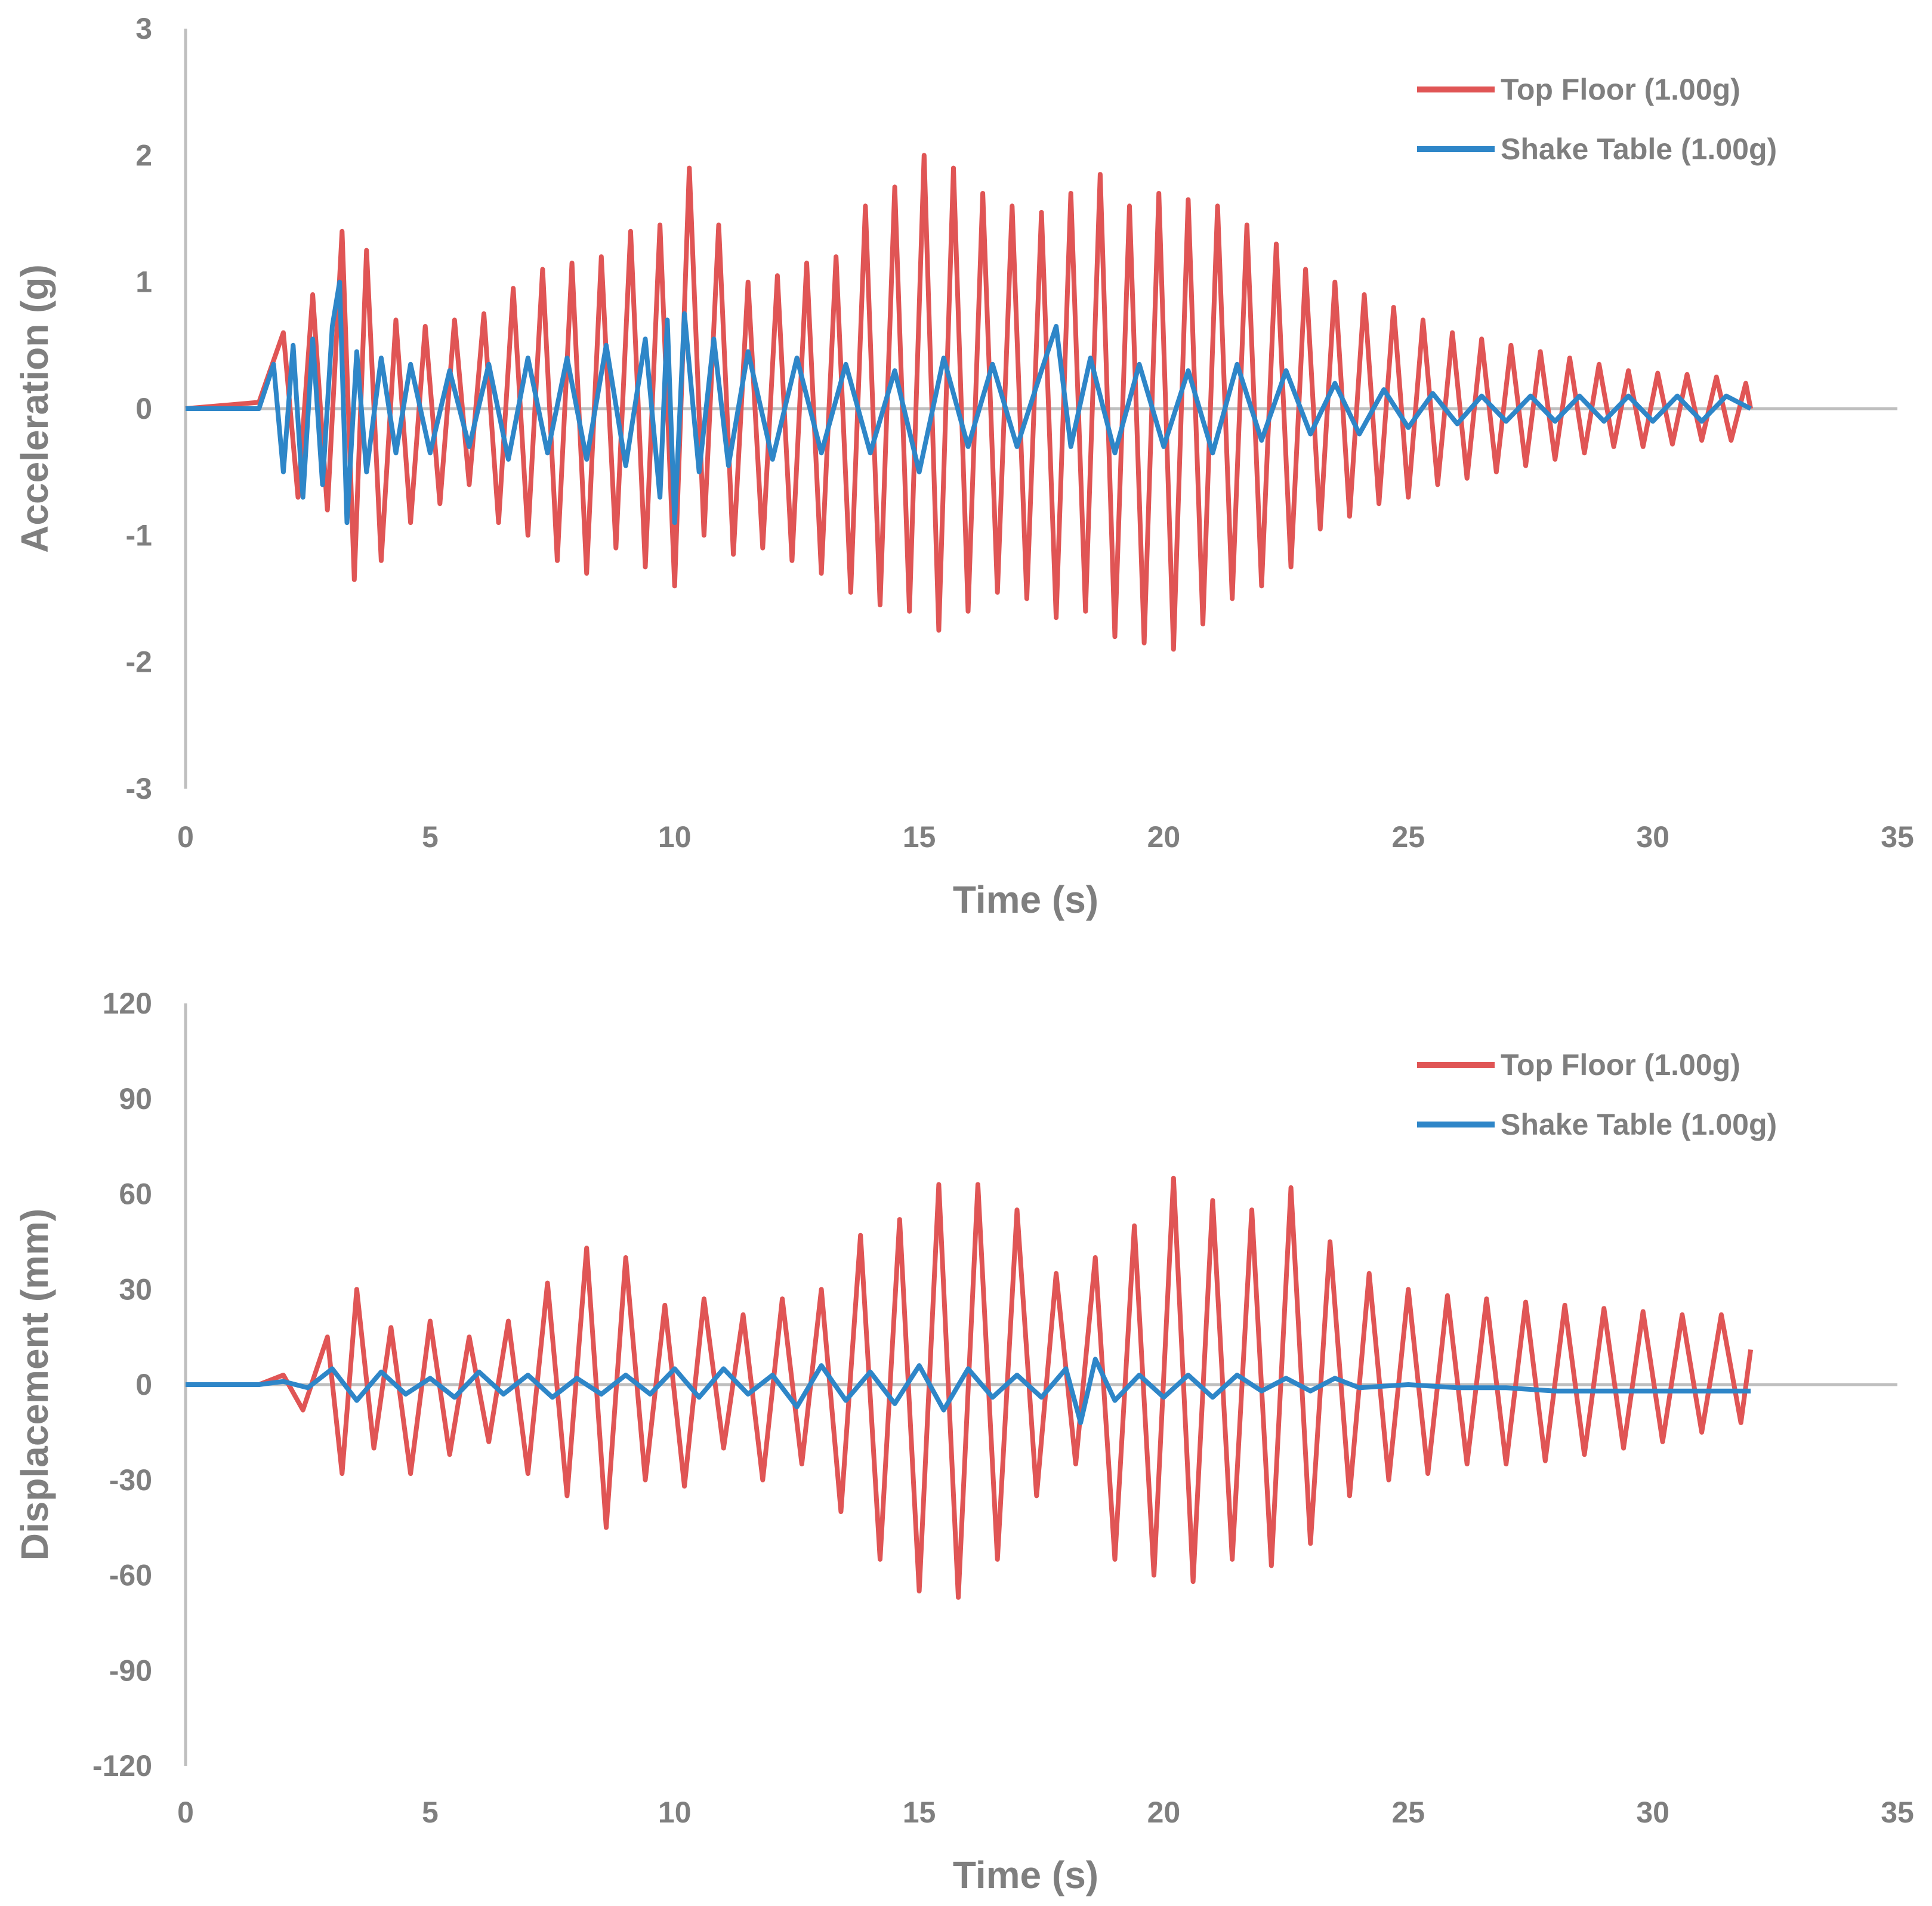 Image resolution: width=1932 pixels, height=1906 pixels. Describe the element at coordinates (143, 28) in the screenshot. I see `acc-y-tick-label: 3` at that location.